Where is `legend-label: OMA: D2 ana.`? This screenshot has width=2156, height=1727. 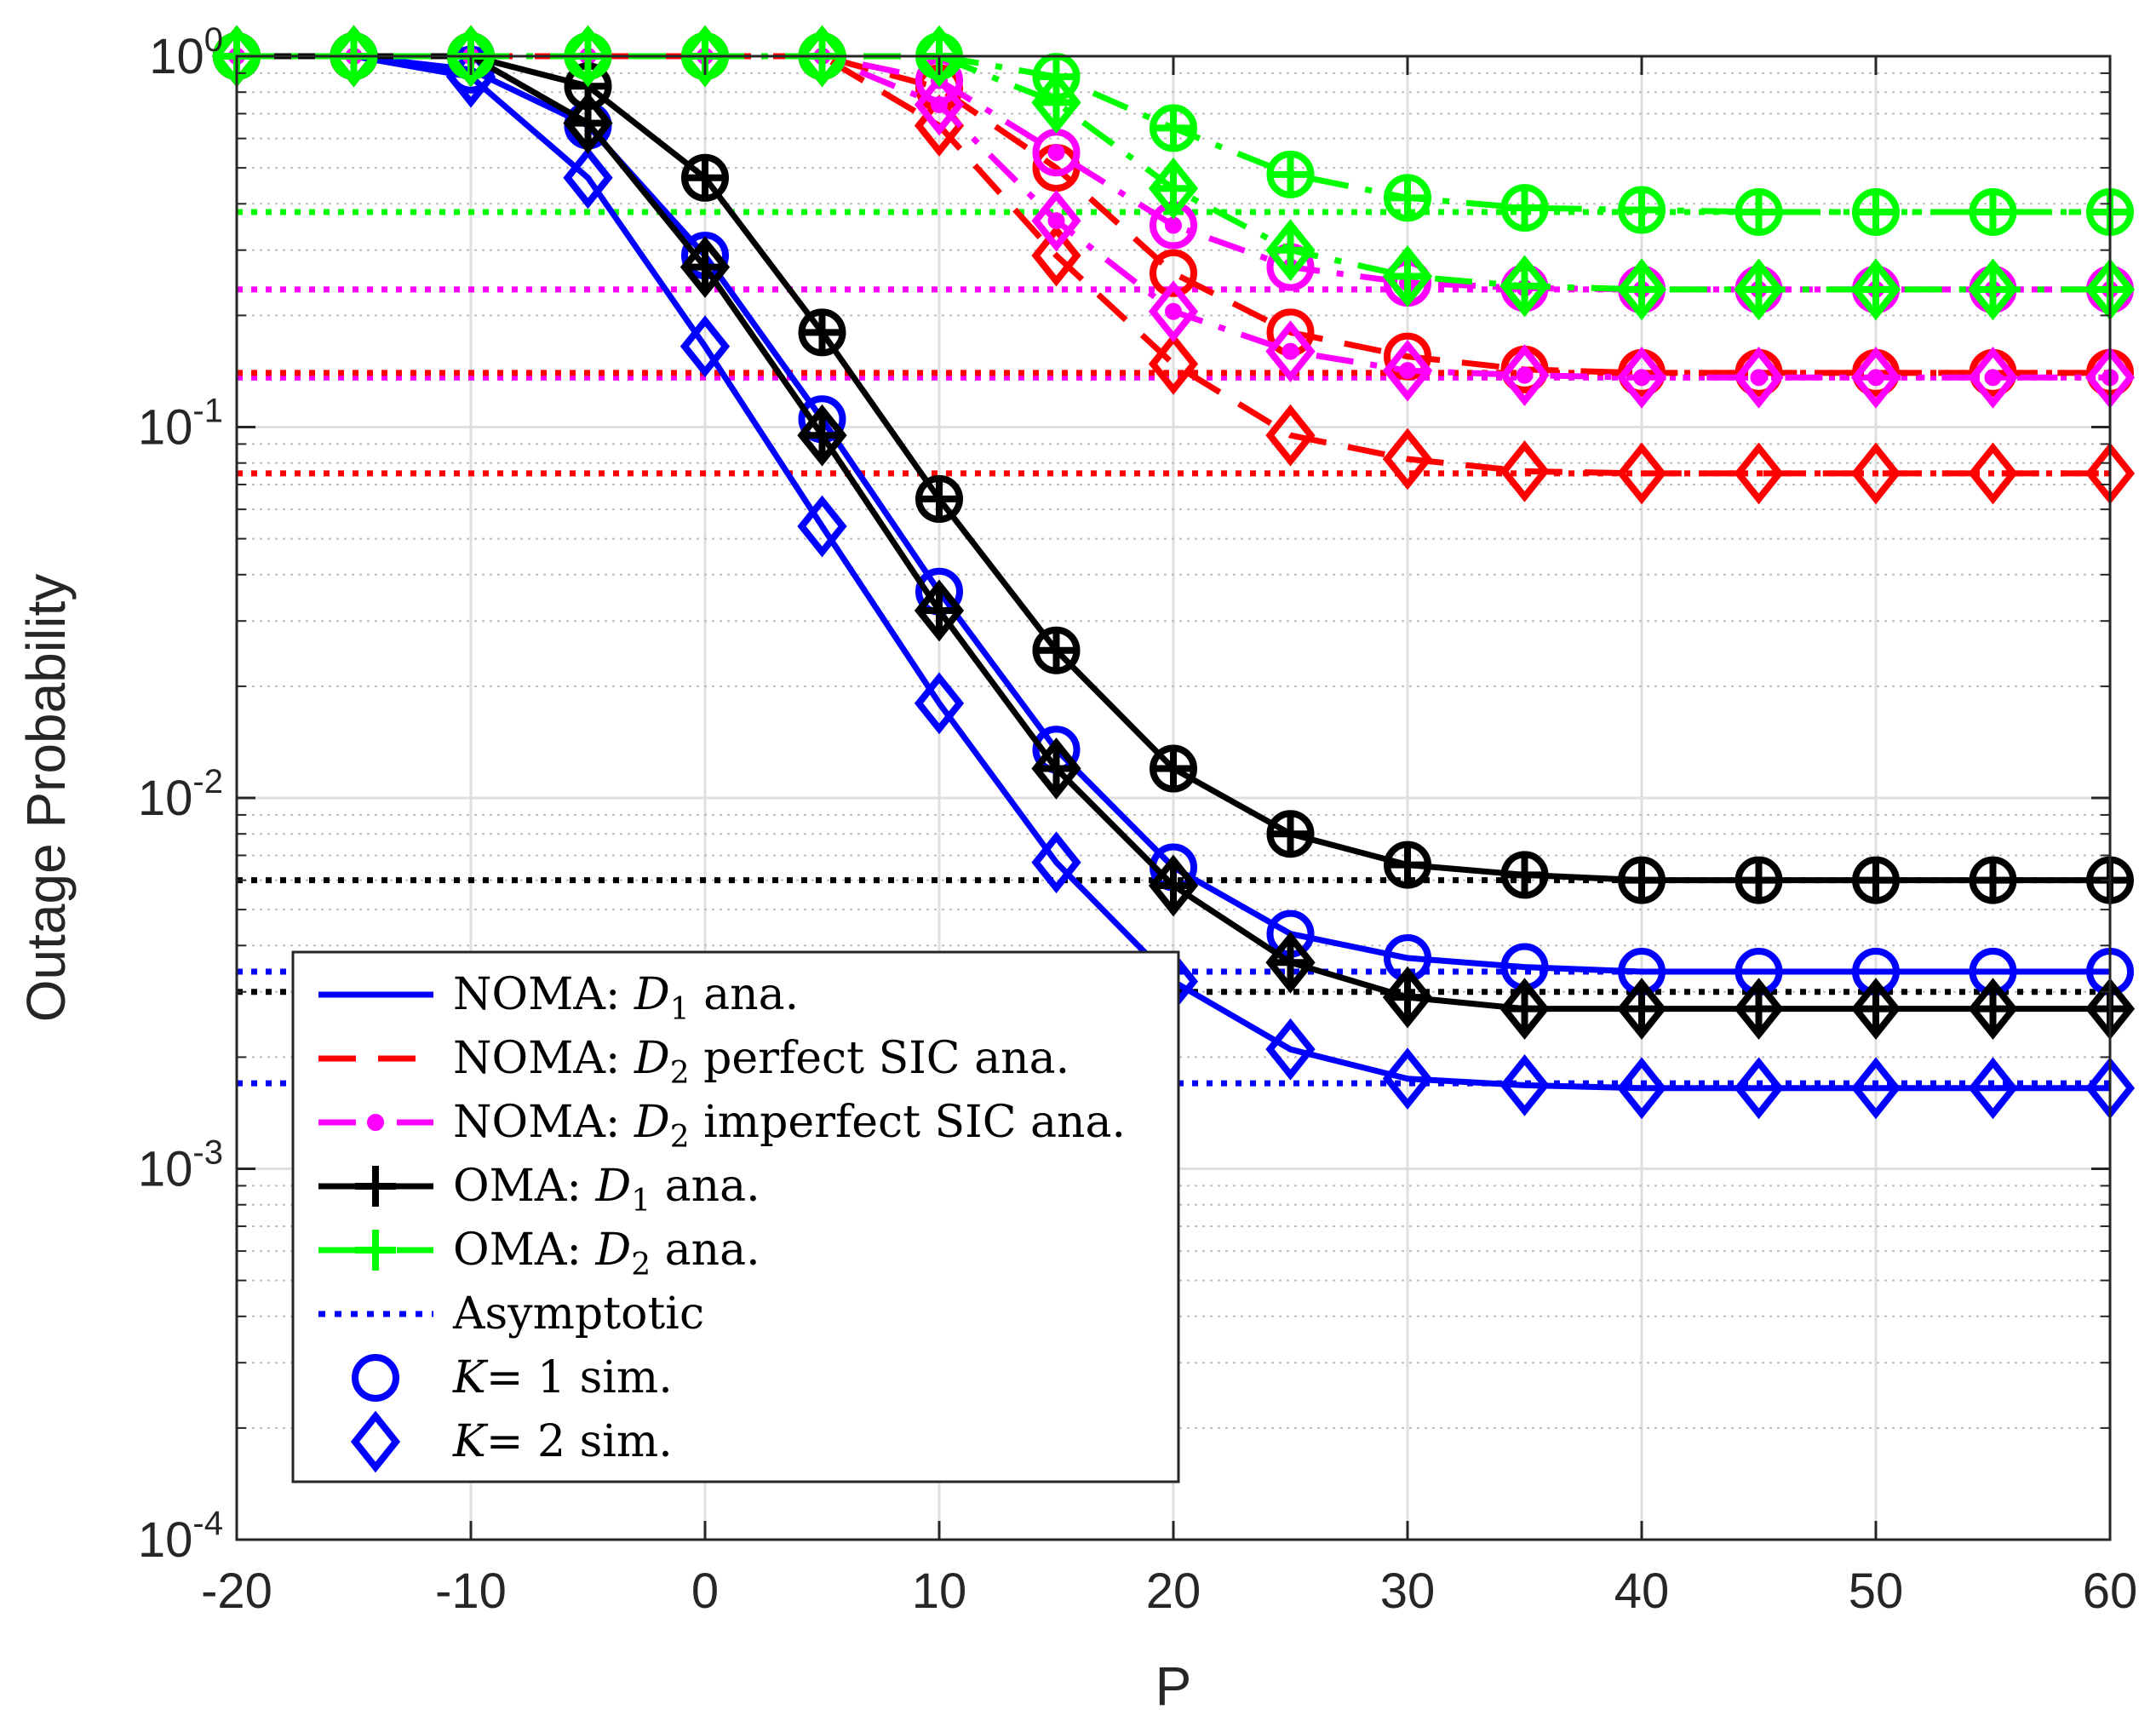 legend-label: OMA: D2 ana. is located at coordinates (606, 1253).